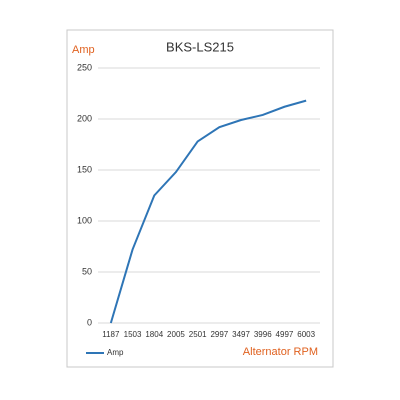 Image resolution: width=400 pixels, height=400 pixels. I want to click on x-tick-label: 2005, so click(176, 334).